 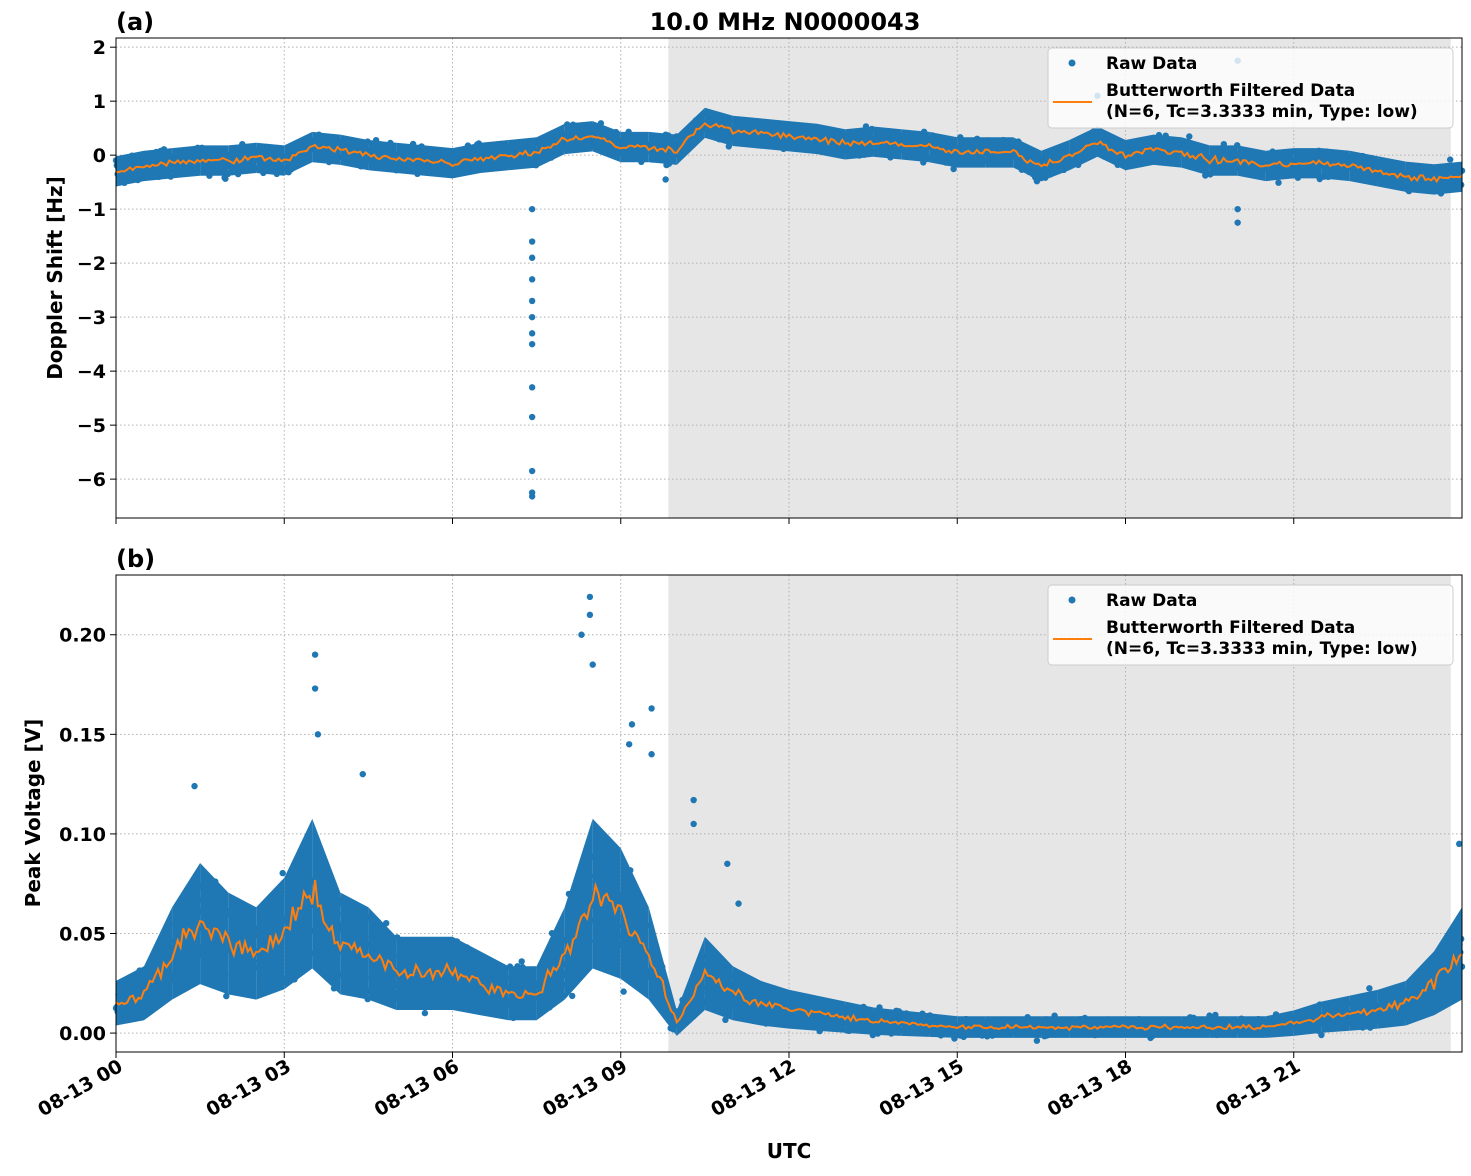 What do you see at coordinates (789, 955) in the screenshot?
I see `filtered-data-line` at bounding box center [789, 955].